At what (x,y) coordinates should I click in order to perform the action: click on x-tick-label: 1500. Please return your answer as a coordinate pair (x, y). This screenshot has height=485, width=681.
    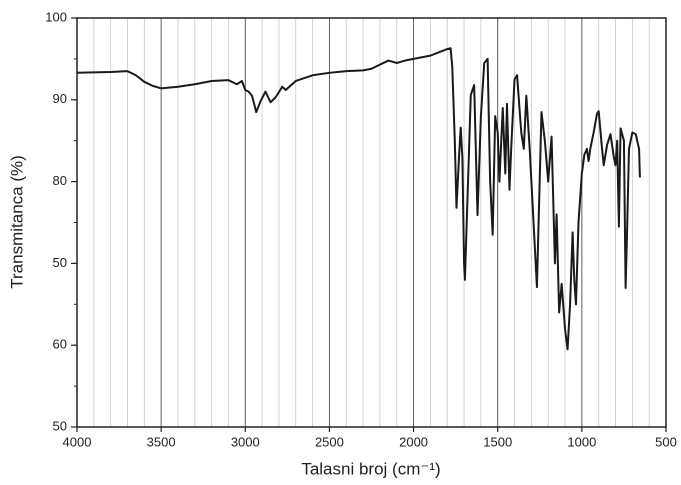
    Looking at the image, I should click on (497, 441).